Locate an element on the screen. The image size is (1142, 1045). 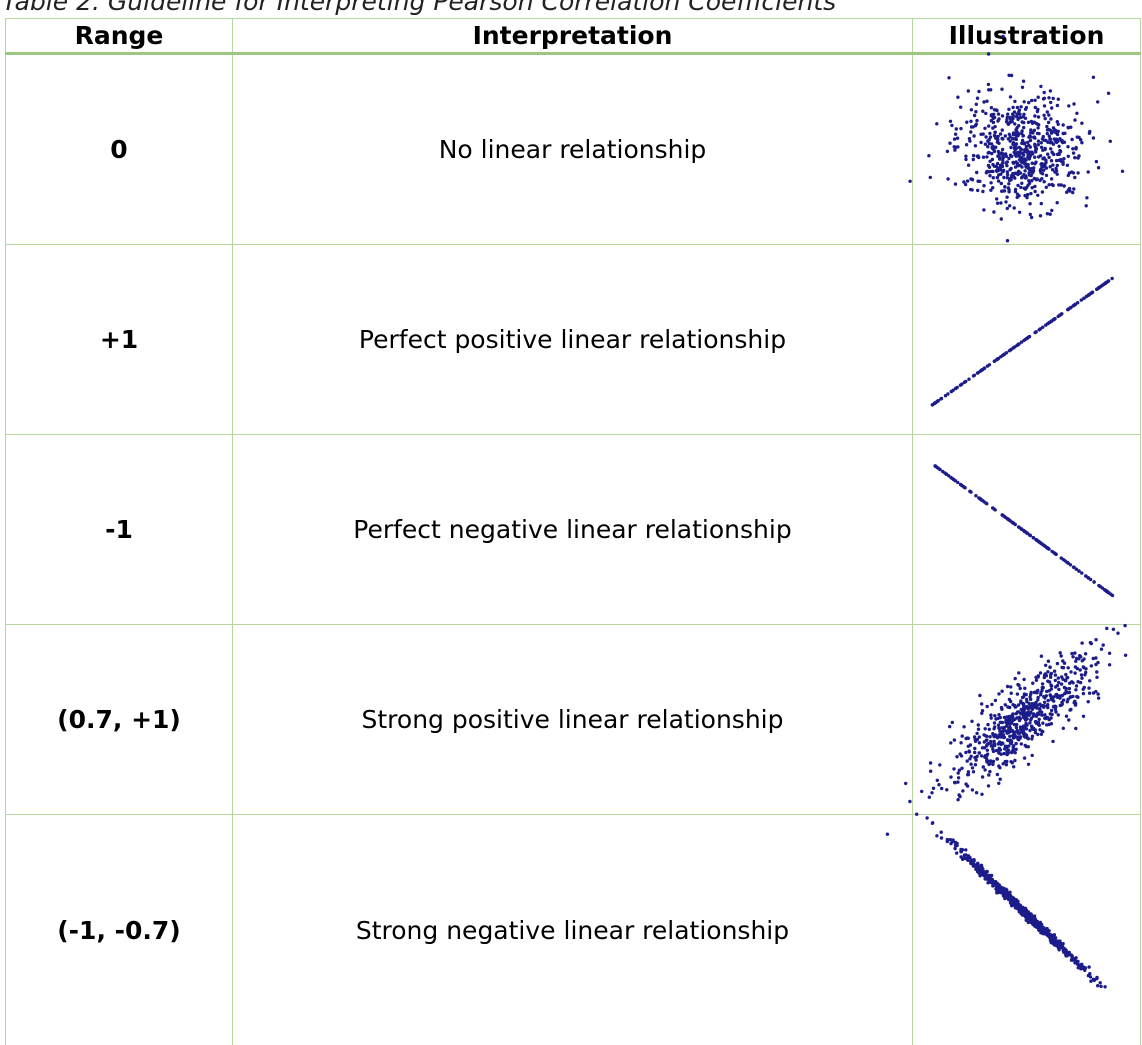
range-cell: -1 is located at coordinates (119, 530).